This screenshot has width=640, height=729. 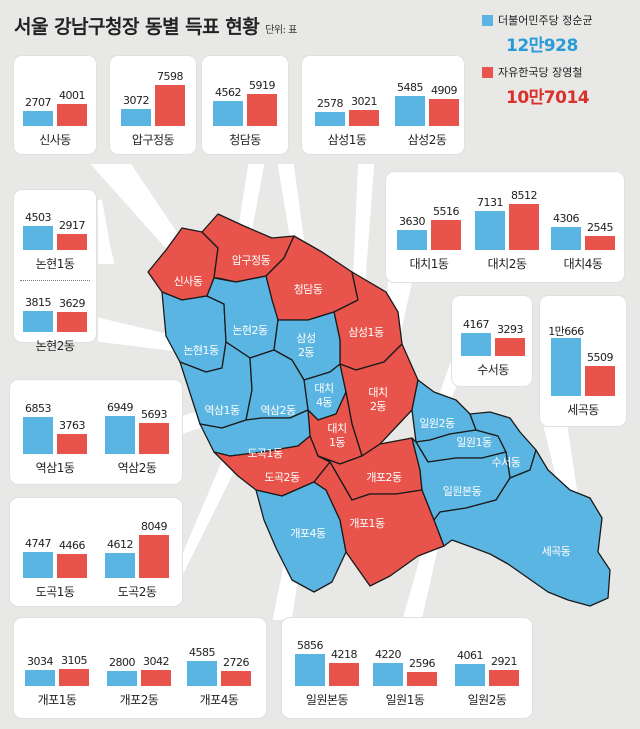 I want to click on value-label-red: 2917, so click(x=72, y=225).